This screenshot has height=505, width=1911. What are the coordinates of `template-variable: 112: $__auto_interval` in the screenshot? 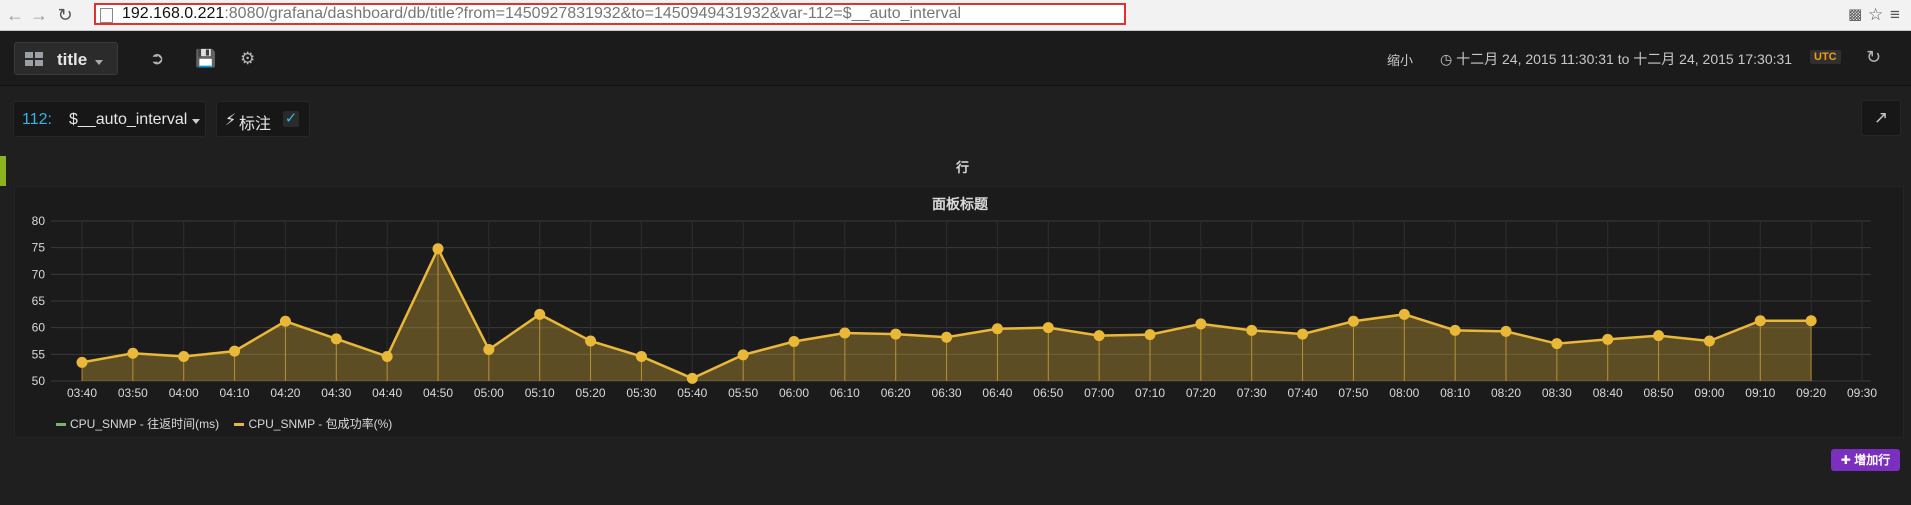 It's located at (109, 119).